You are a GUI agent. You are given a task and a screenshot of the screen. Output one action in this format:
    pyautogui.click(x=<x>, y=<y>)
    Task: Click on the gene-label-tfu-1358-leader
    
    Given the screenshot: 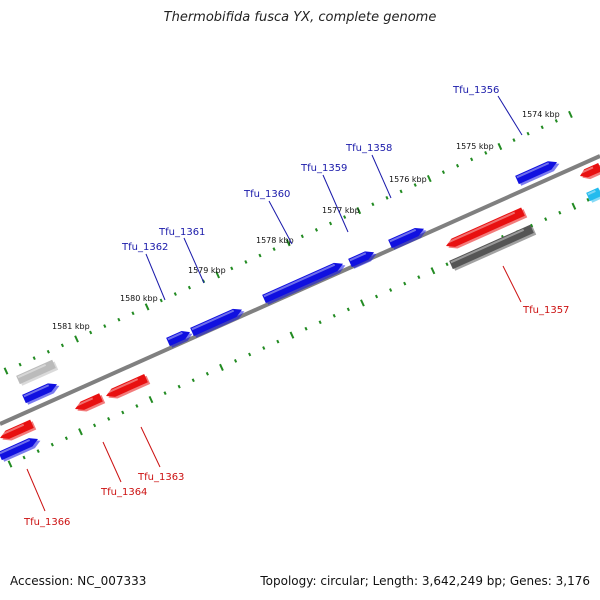 What is the action you would take?
    pyautogui.click(x=381, y=176)
    